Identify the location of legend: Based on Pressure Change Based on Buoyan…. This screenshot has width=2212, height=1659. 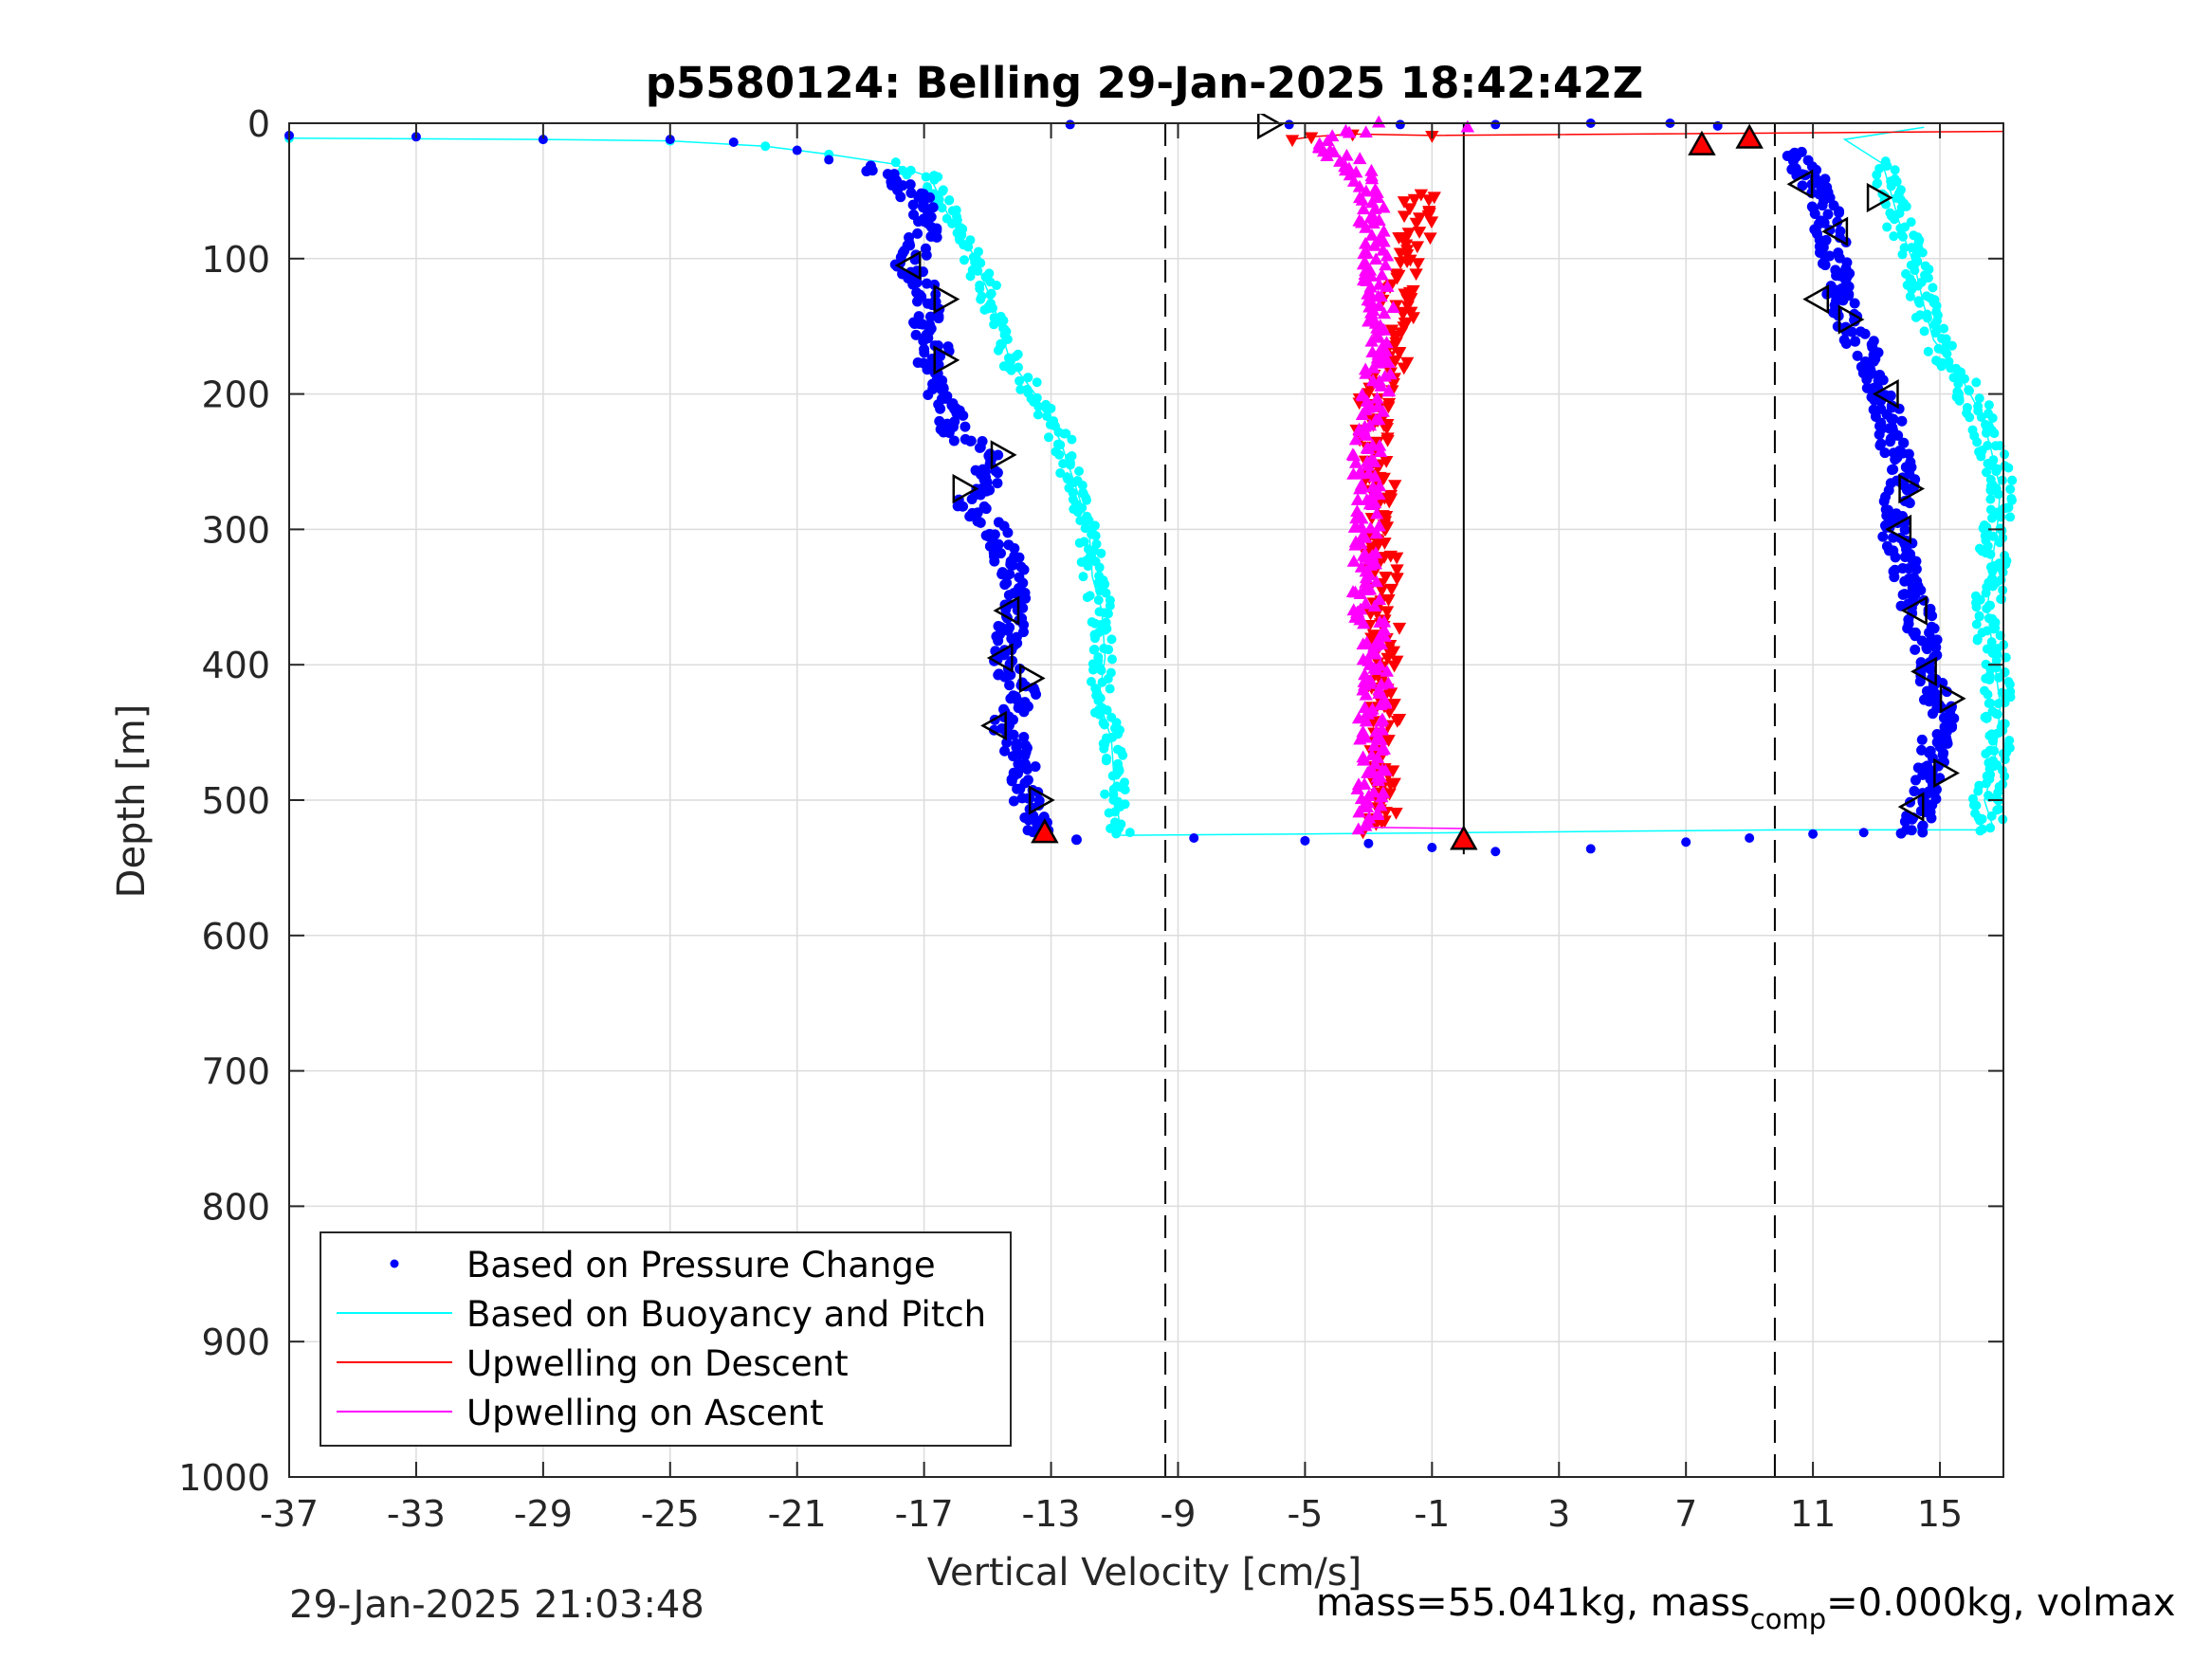
(666, 1339).